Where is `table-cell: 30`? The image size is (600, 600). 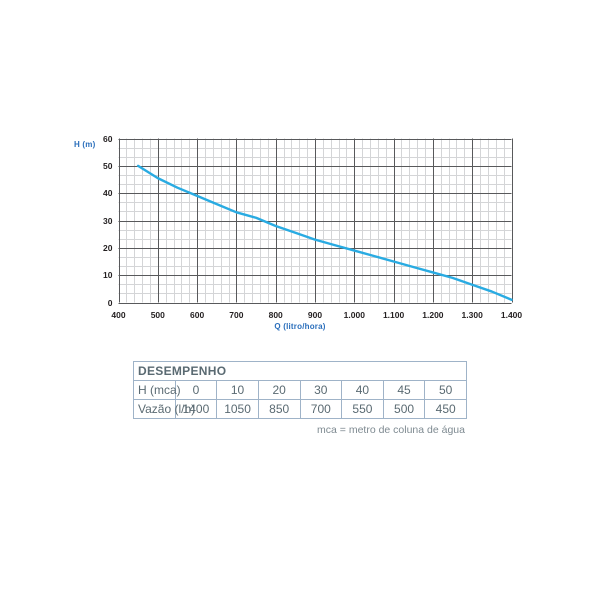
table-cell: 30 is located at coordinates (321, 390).